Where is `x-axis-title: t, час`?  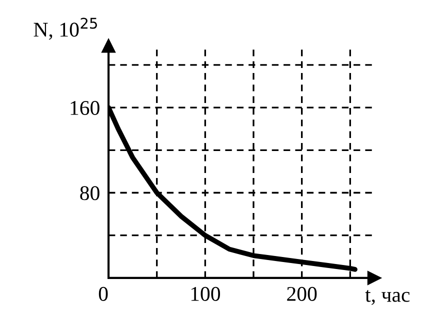
x-axis-title: t, час is located at coordinates (387, 297).